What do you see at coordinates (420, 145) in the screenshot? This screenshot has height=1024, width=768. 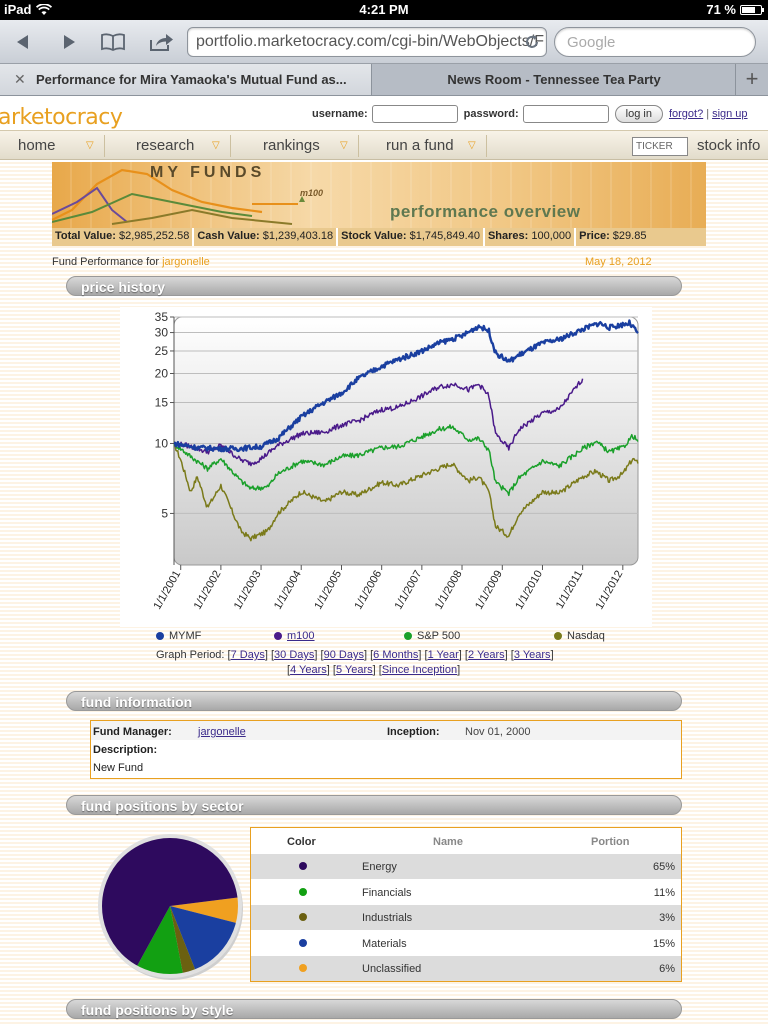 I see `nav-run-a-fund: run a fund` at bounding box center [420, 145].